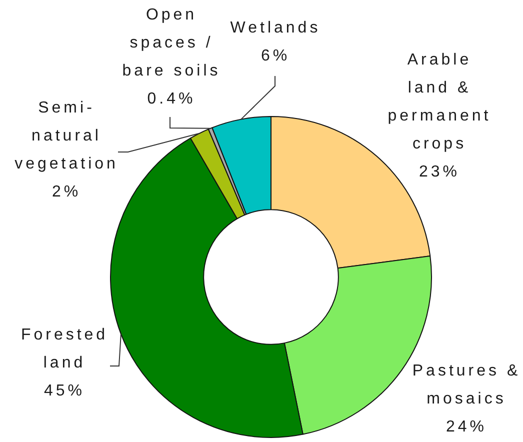 The height and width of the screenshot is (442, 523). I want to click on slice-label: Open spaces / bare soils, so click(171, 43).